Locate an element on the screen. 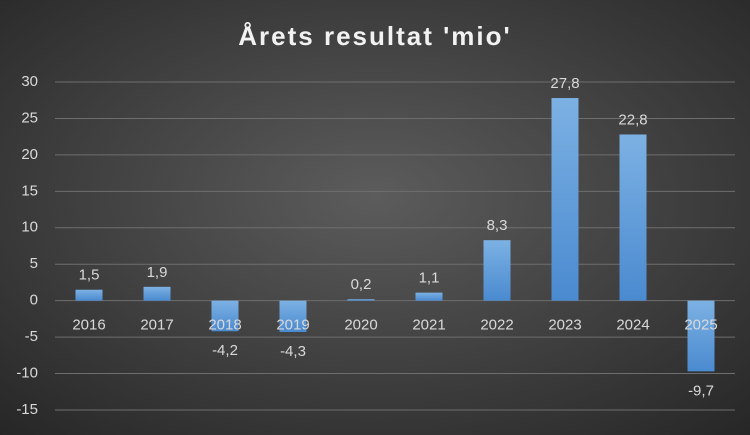  chart-title: Årets resultat 'mio' is located at coordinates (374, 36).